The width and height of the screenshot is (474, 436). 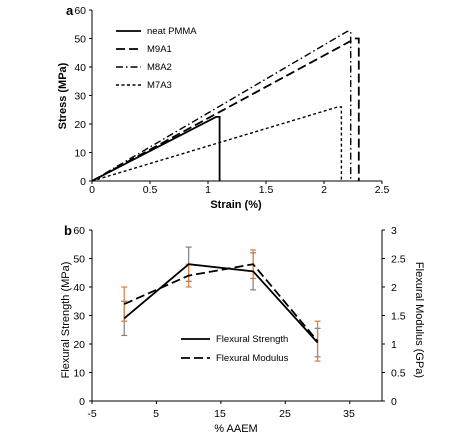 What do you see at coordinates (285, 414) in the screenshot?
I see `b-xtick-25: 25` at bounding box center [285, 414].